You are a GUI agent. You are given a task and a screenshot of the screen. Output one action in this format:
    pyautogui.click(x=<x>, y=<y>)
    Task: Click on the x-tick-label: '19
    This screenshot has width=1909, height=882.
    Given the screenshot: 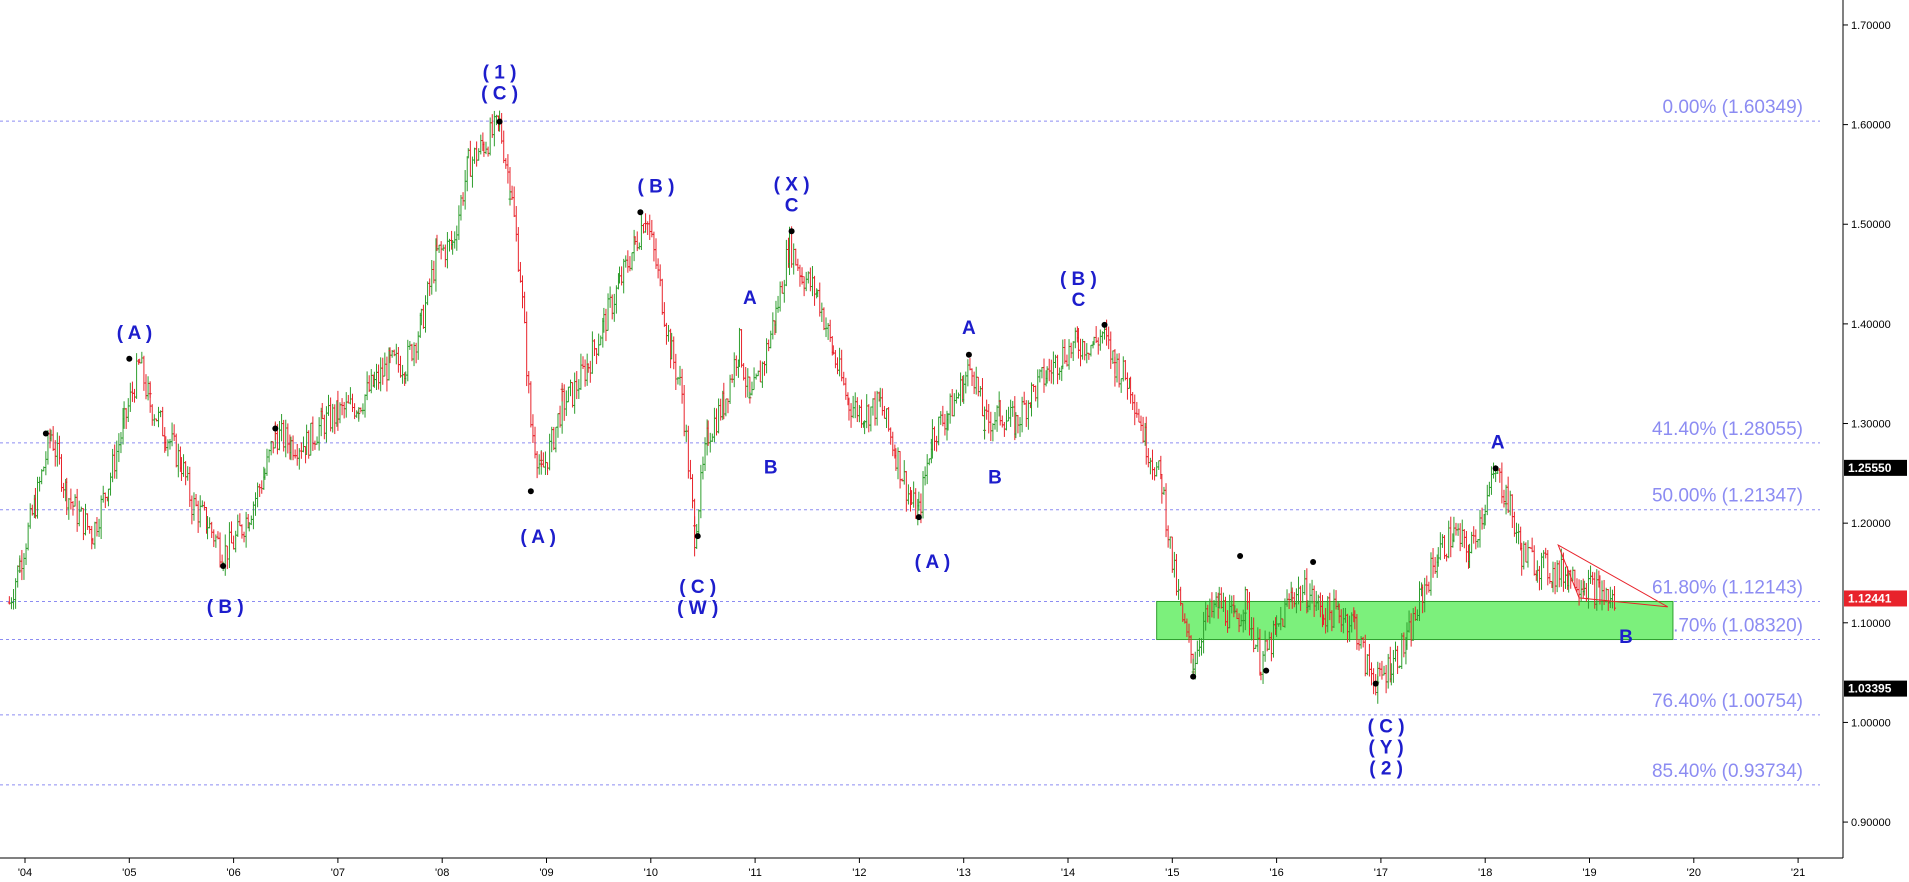 What is the action you would take?
    pyautogui.click(x=1589, y=873)
    